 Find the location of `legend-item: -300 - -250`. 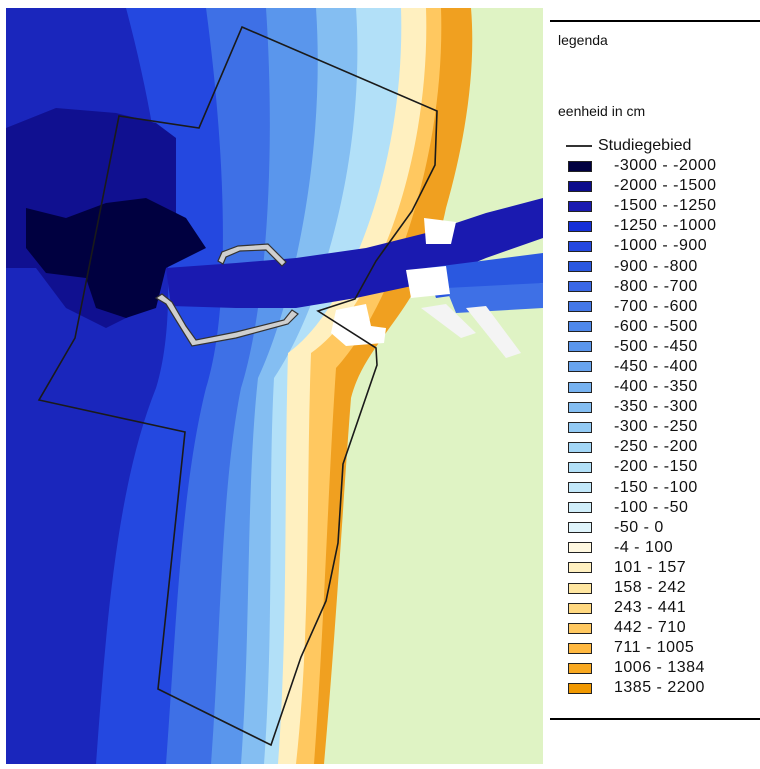

legend-item: -300 - -250 is located at coordinates (642, 427).